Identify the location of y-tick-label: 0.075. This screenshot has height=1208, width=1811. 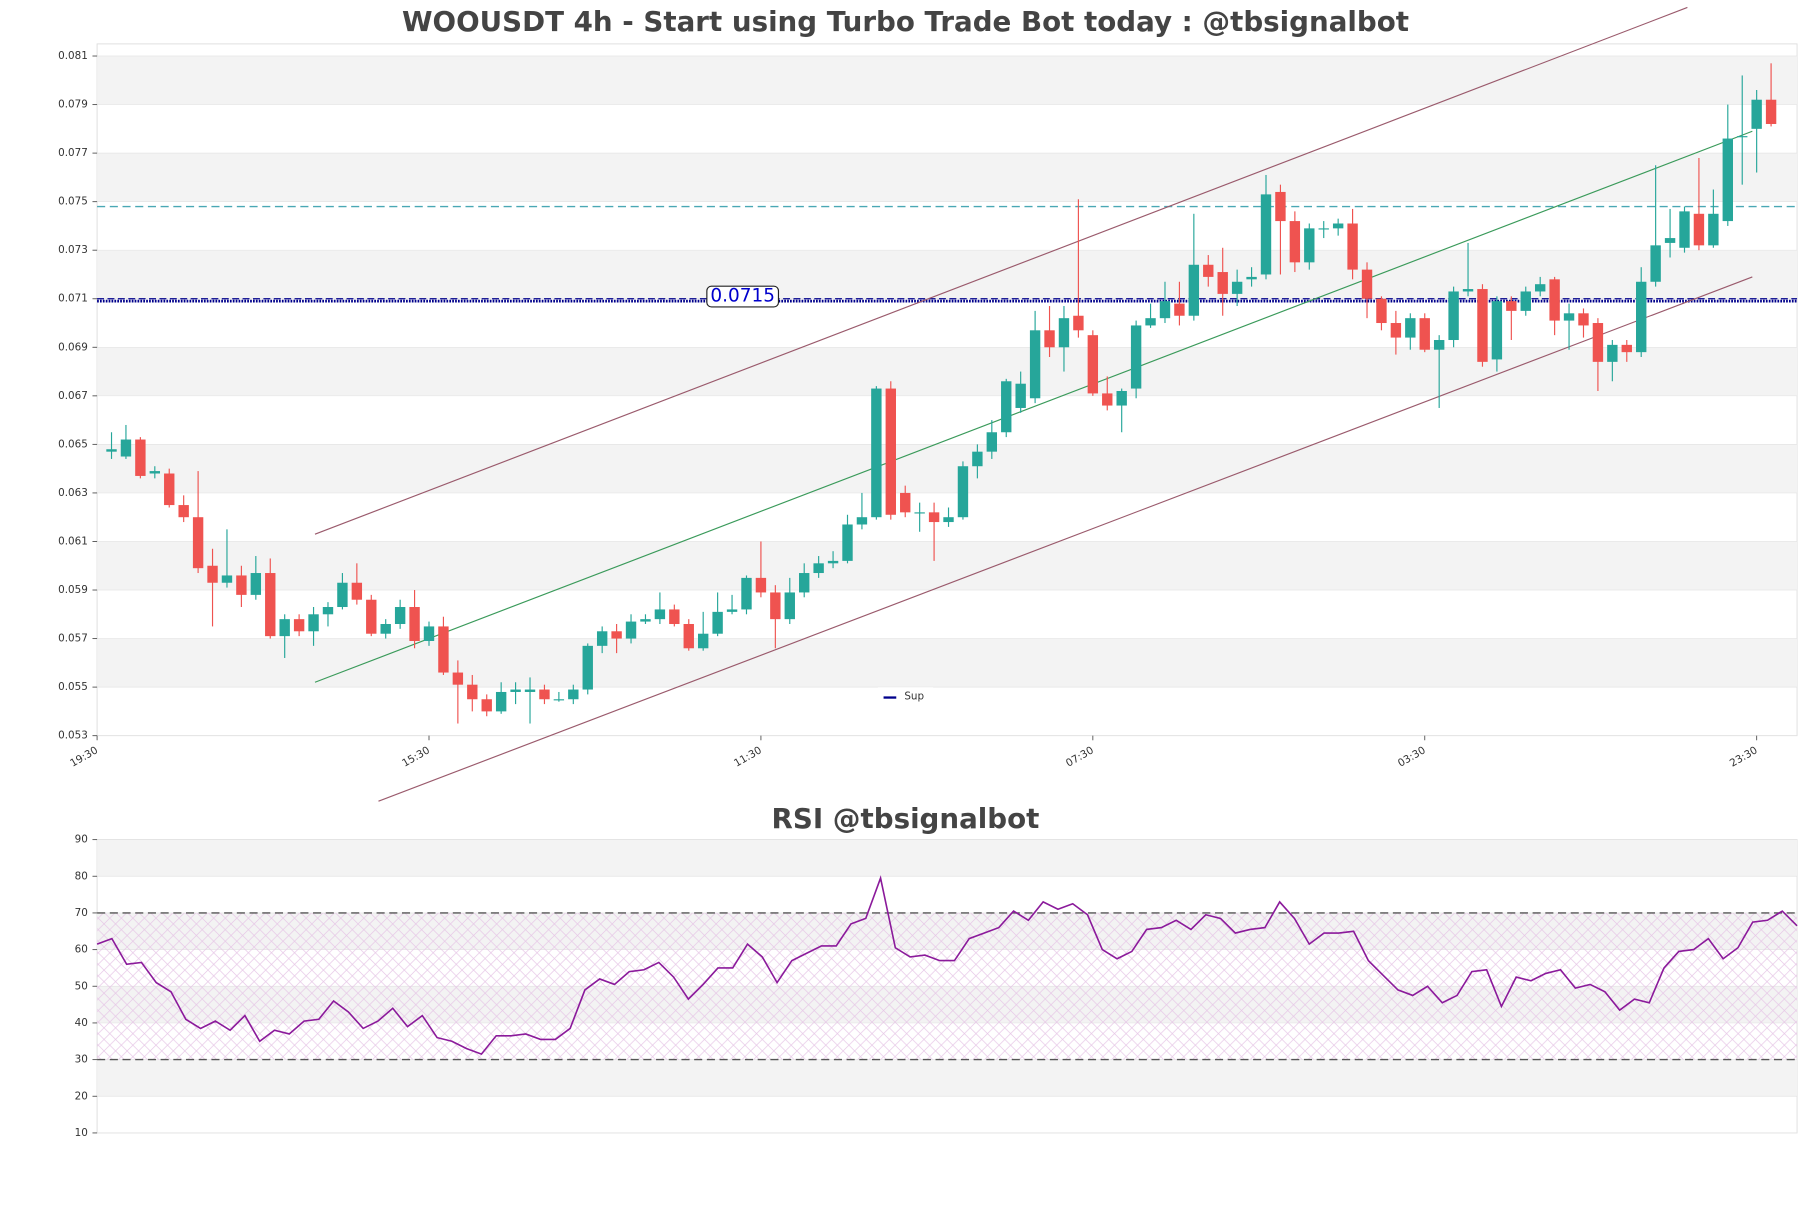
(73, 202).